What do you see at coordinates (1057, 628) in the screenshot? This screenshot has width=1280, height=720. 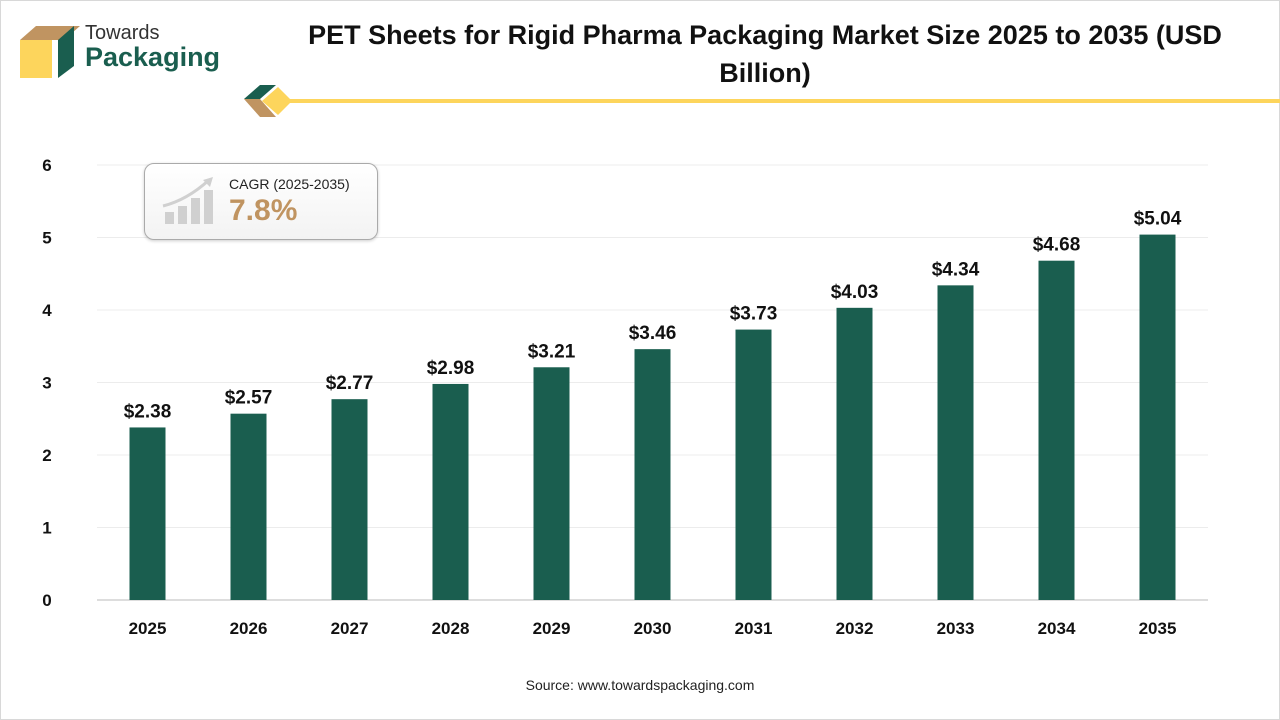 I see `x-tick-label: 2034` at bounding box center [1057, 628].